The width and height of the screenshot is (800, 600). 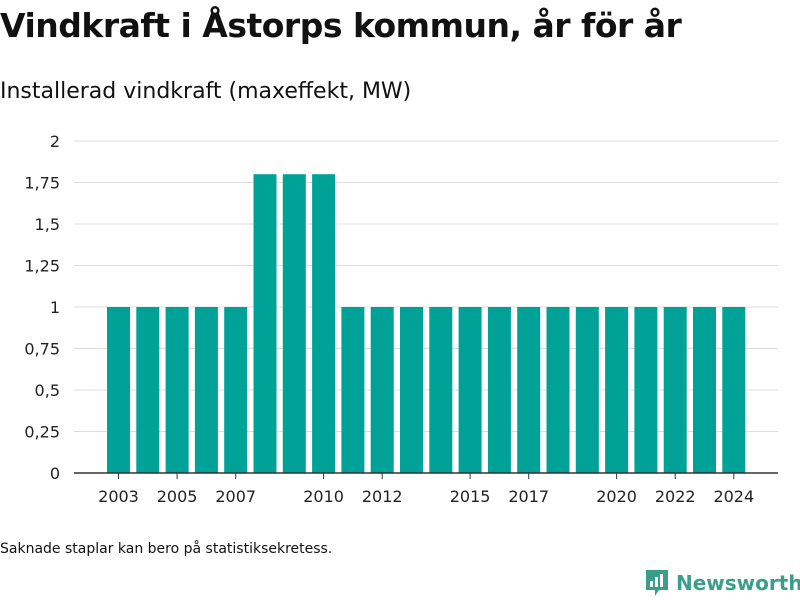 I want to click on bar-2003, so click(x=118, y=390).